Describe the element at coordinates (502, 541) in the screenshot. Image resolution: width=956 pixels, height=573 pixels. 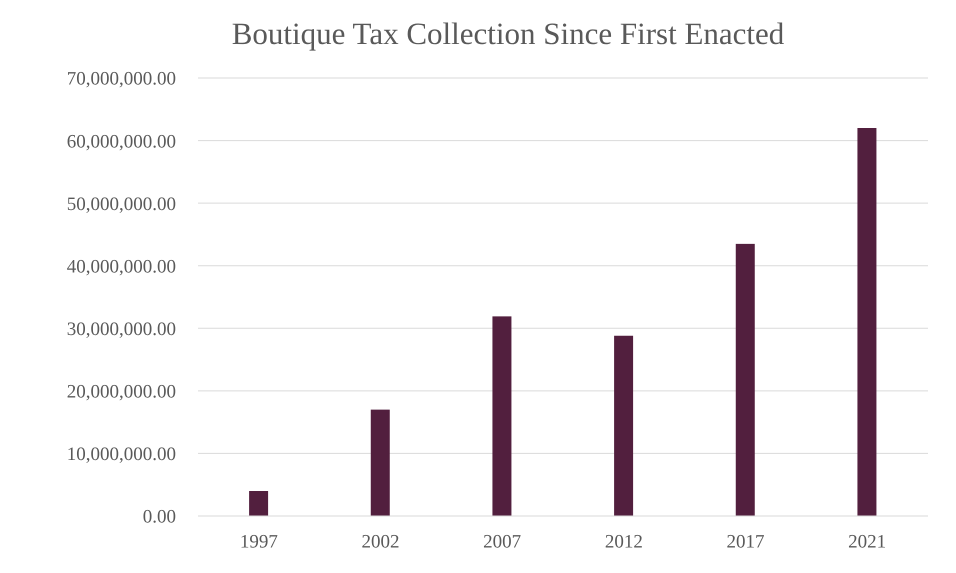
I see `x-tick-label: 2007` at that location.